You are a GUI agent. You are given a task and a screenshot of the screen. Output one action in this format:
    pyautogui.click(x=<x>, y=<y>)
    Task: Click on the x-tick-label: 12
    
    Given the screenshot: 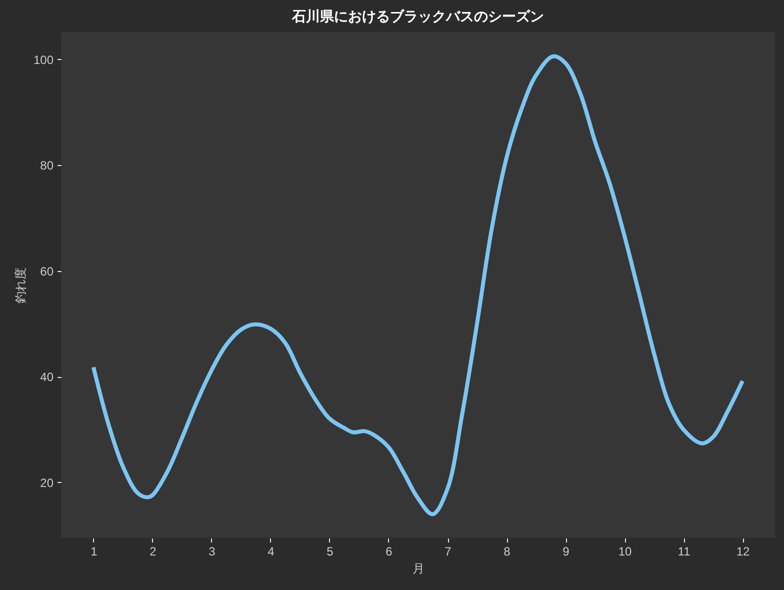 What is the action you would take?
    pyautogui.click(x=743, y=551)
    